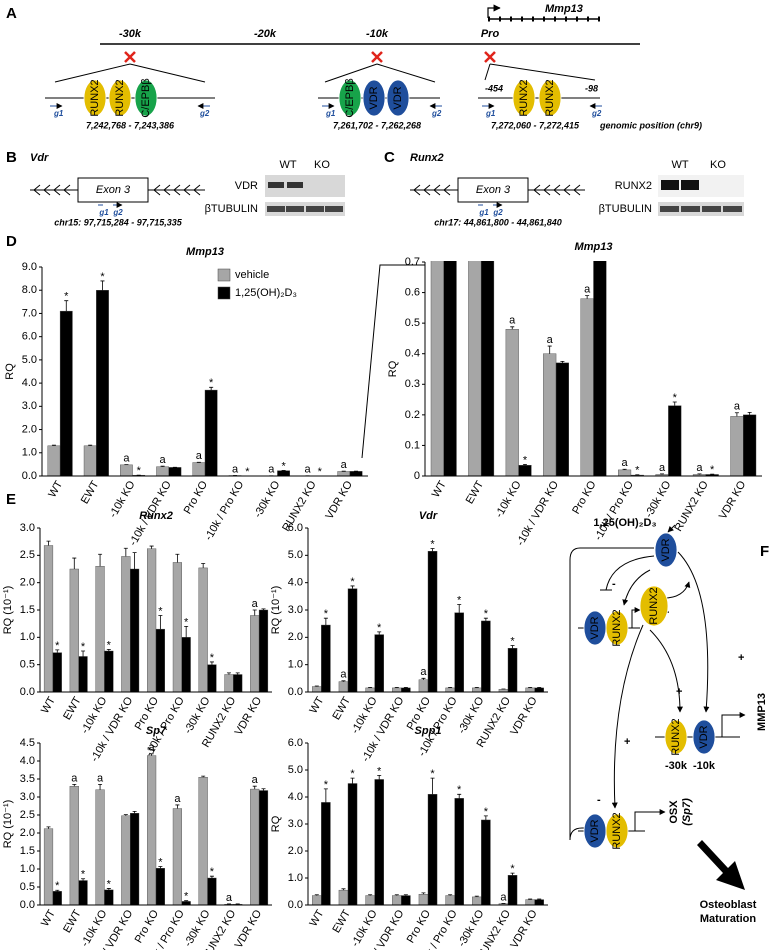 The image size is (774, 950). What do you see at coordinates (287, 165) in the screenshot?
I see `lane-label: WT` at bounding box center [287, 165].